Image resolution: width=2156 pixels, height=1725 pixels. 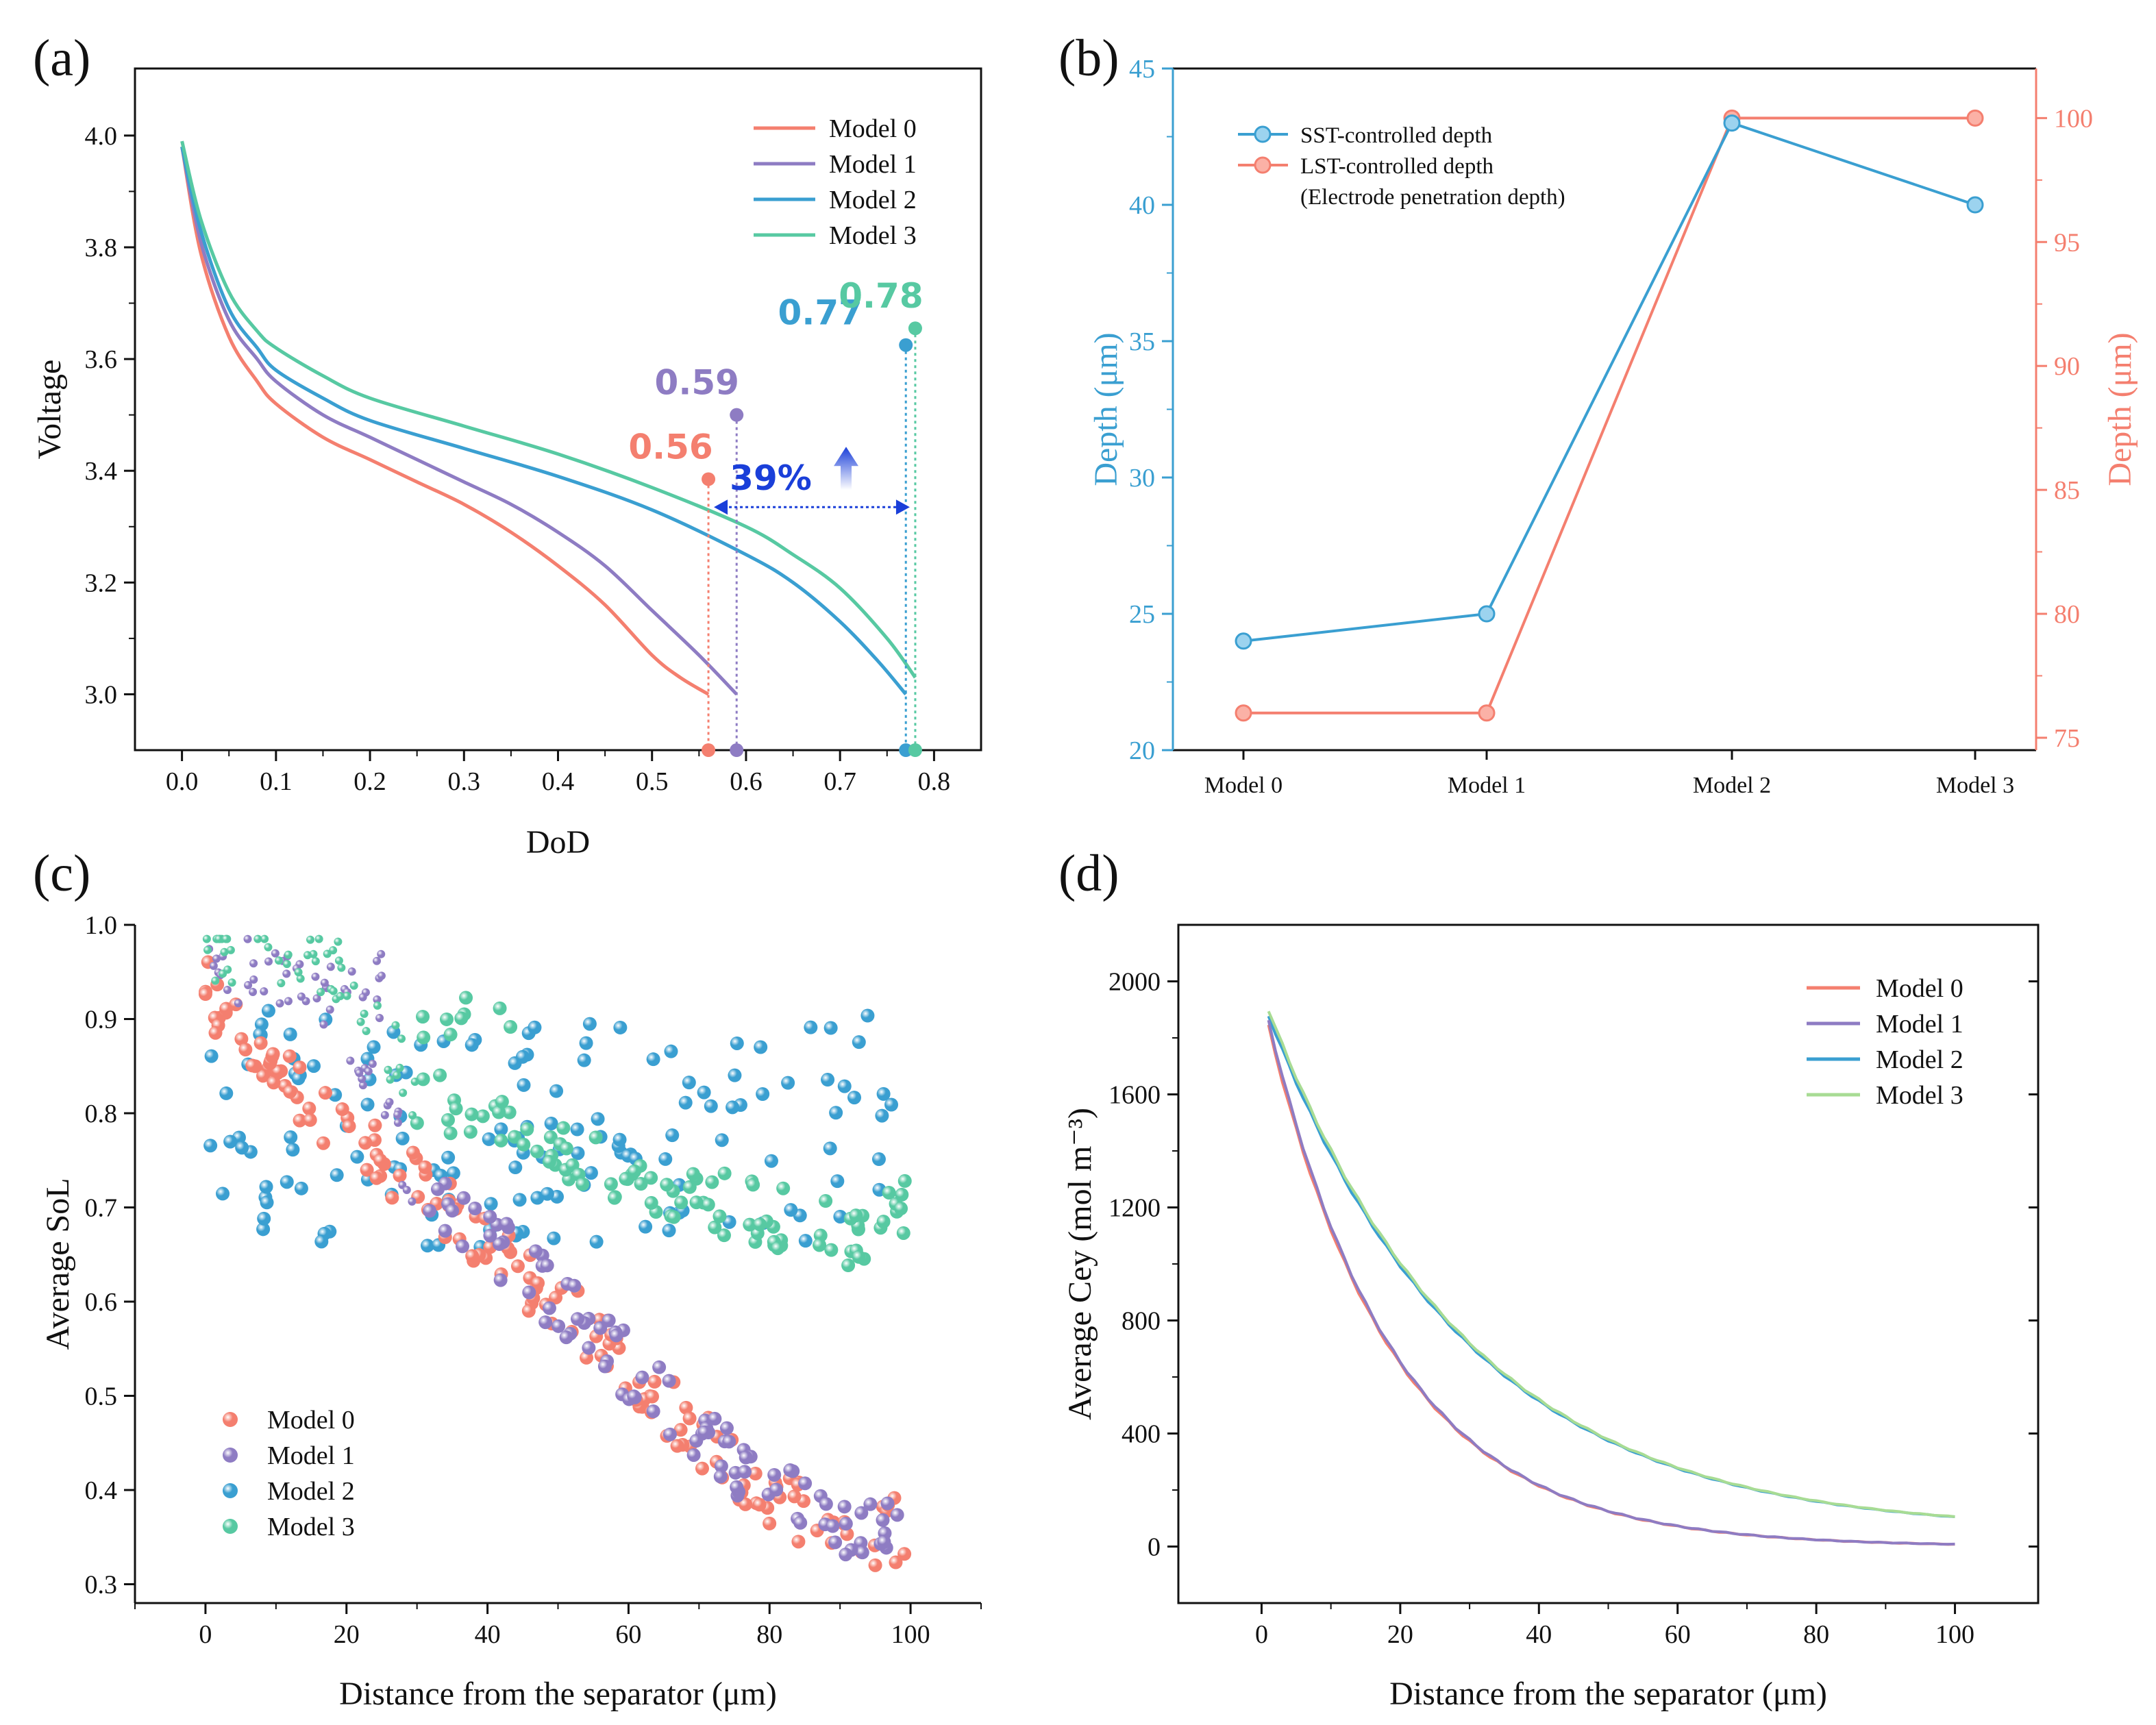 I want to click on panel-a-ytick-label: 3.4, so click(x=101, y=471).